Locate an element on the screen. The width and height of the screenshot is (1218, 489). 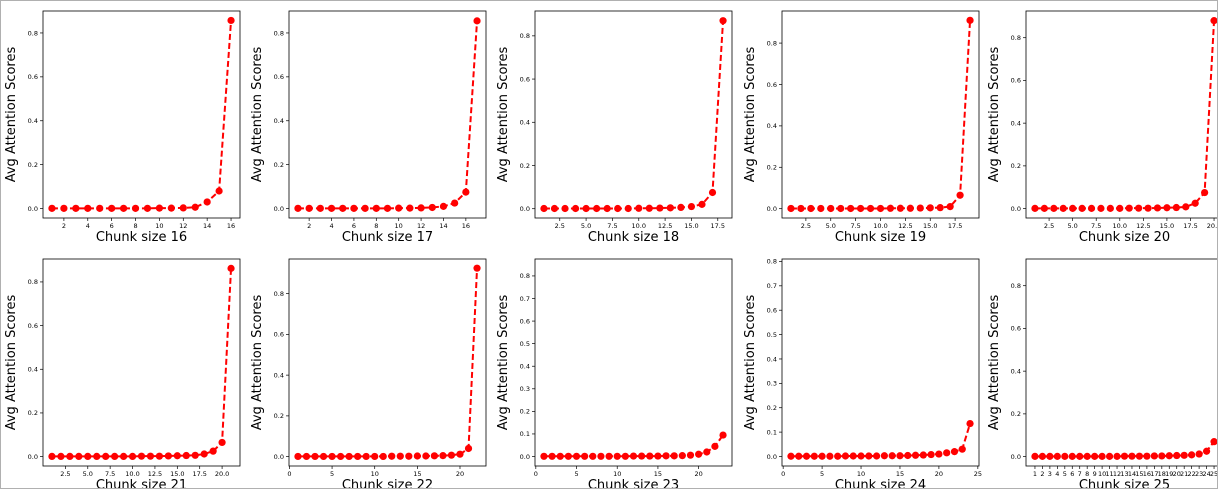
x-tick-label: 6 is located at coordinates (354, 226).